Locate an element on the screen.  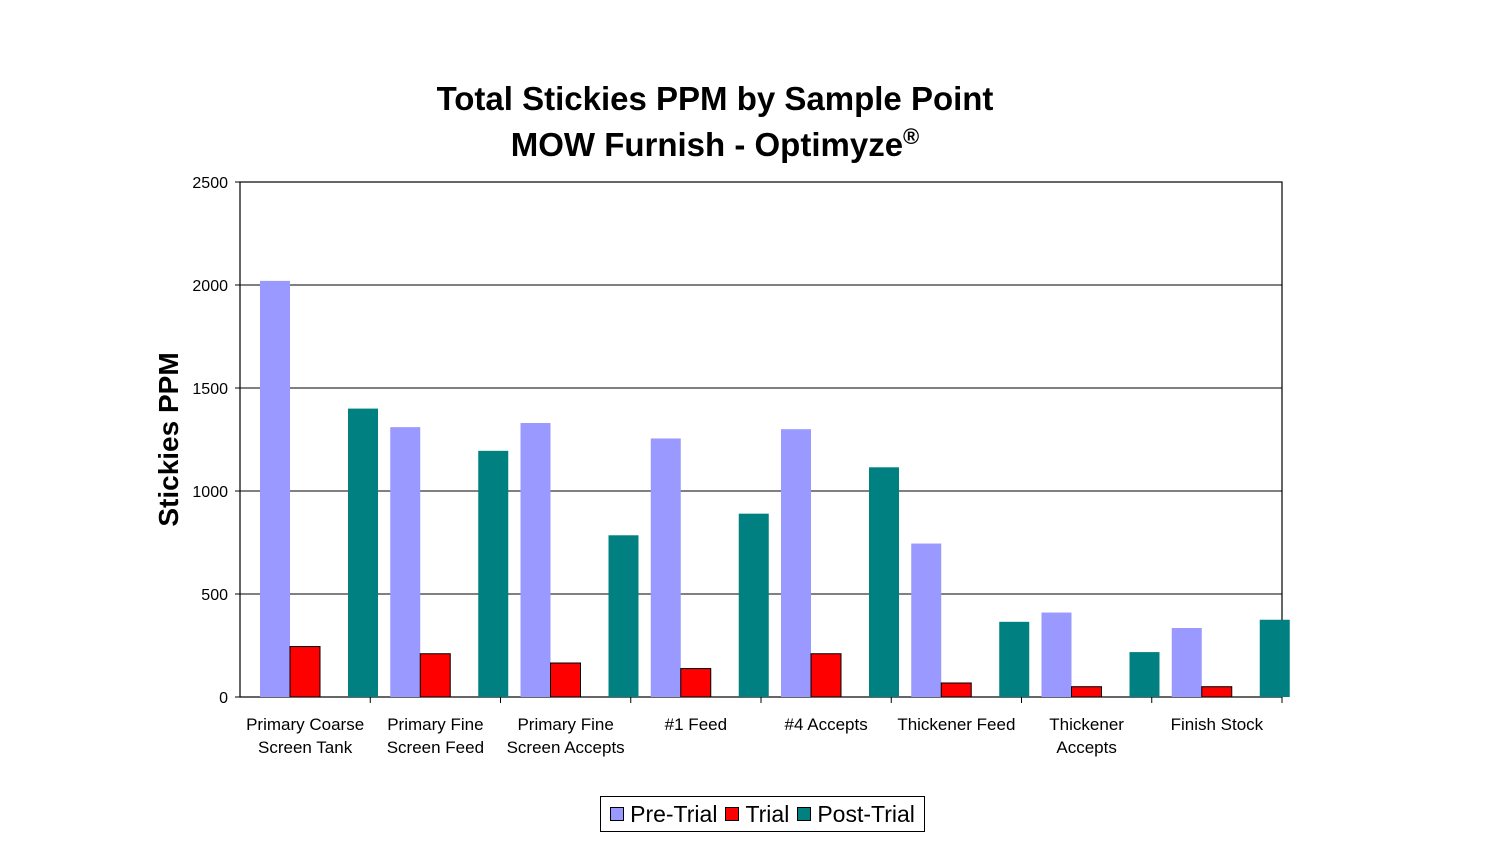
y-tick-label-500: 500 is located at coordinates (214, 595).